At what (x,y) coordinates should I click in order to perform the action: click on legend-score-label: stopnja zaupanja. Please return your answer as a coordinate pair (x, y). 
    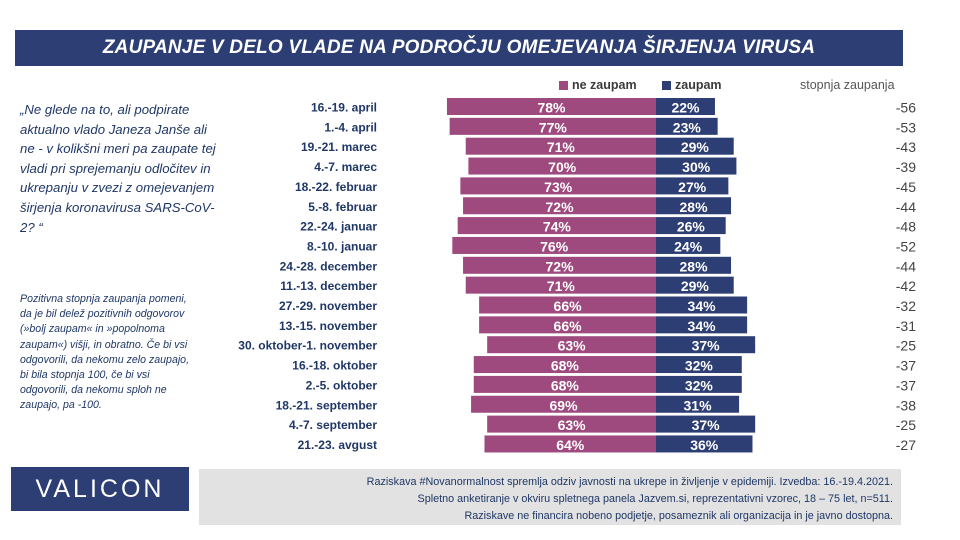
    Looking at the image, I should click on (847, 85).